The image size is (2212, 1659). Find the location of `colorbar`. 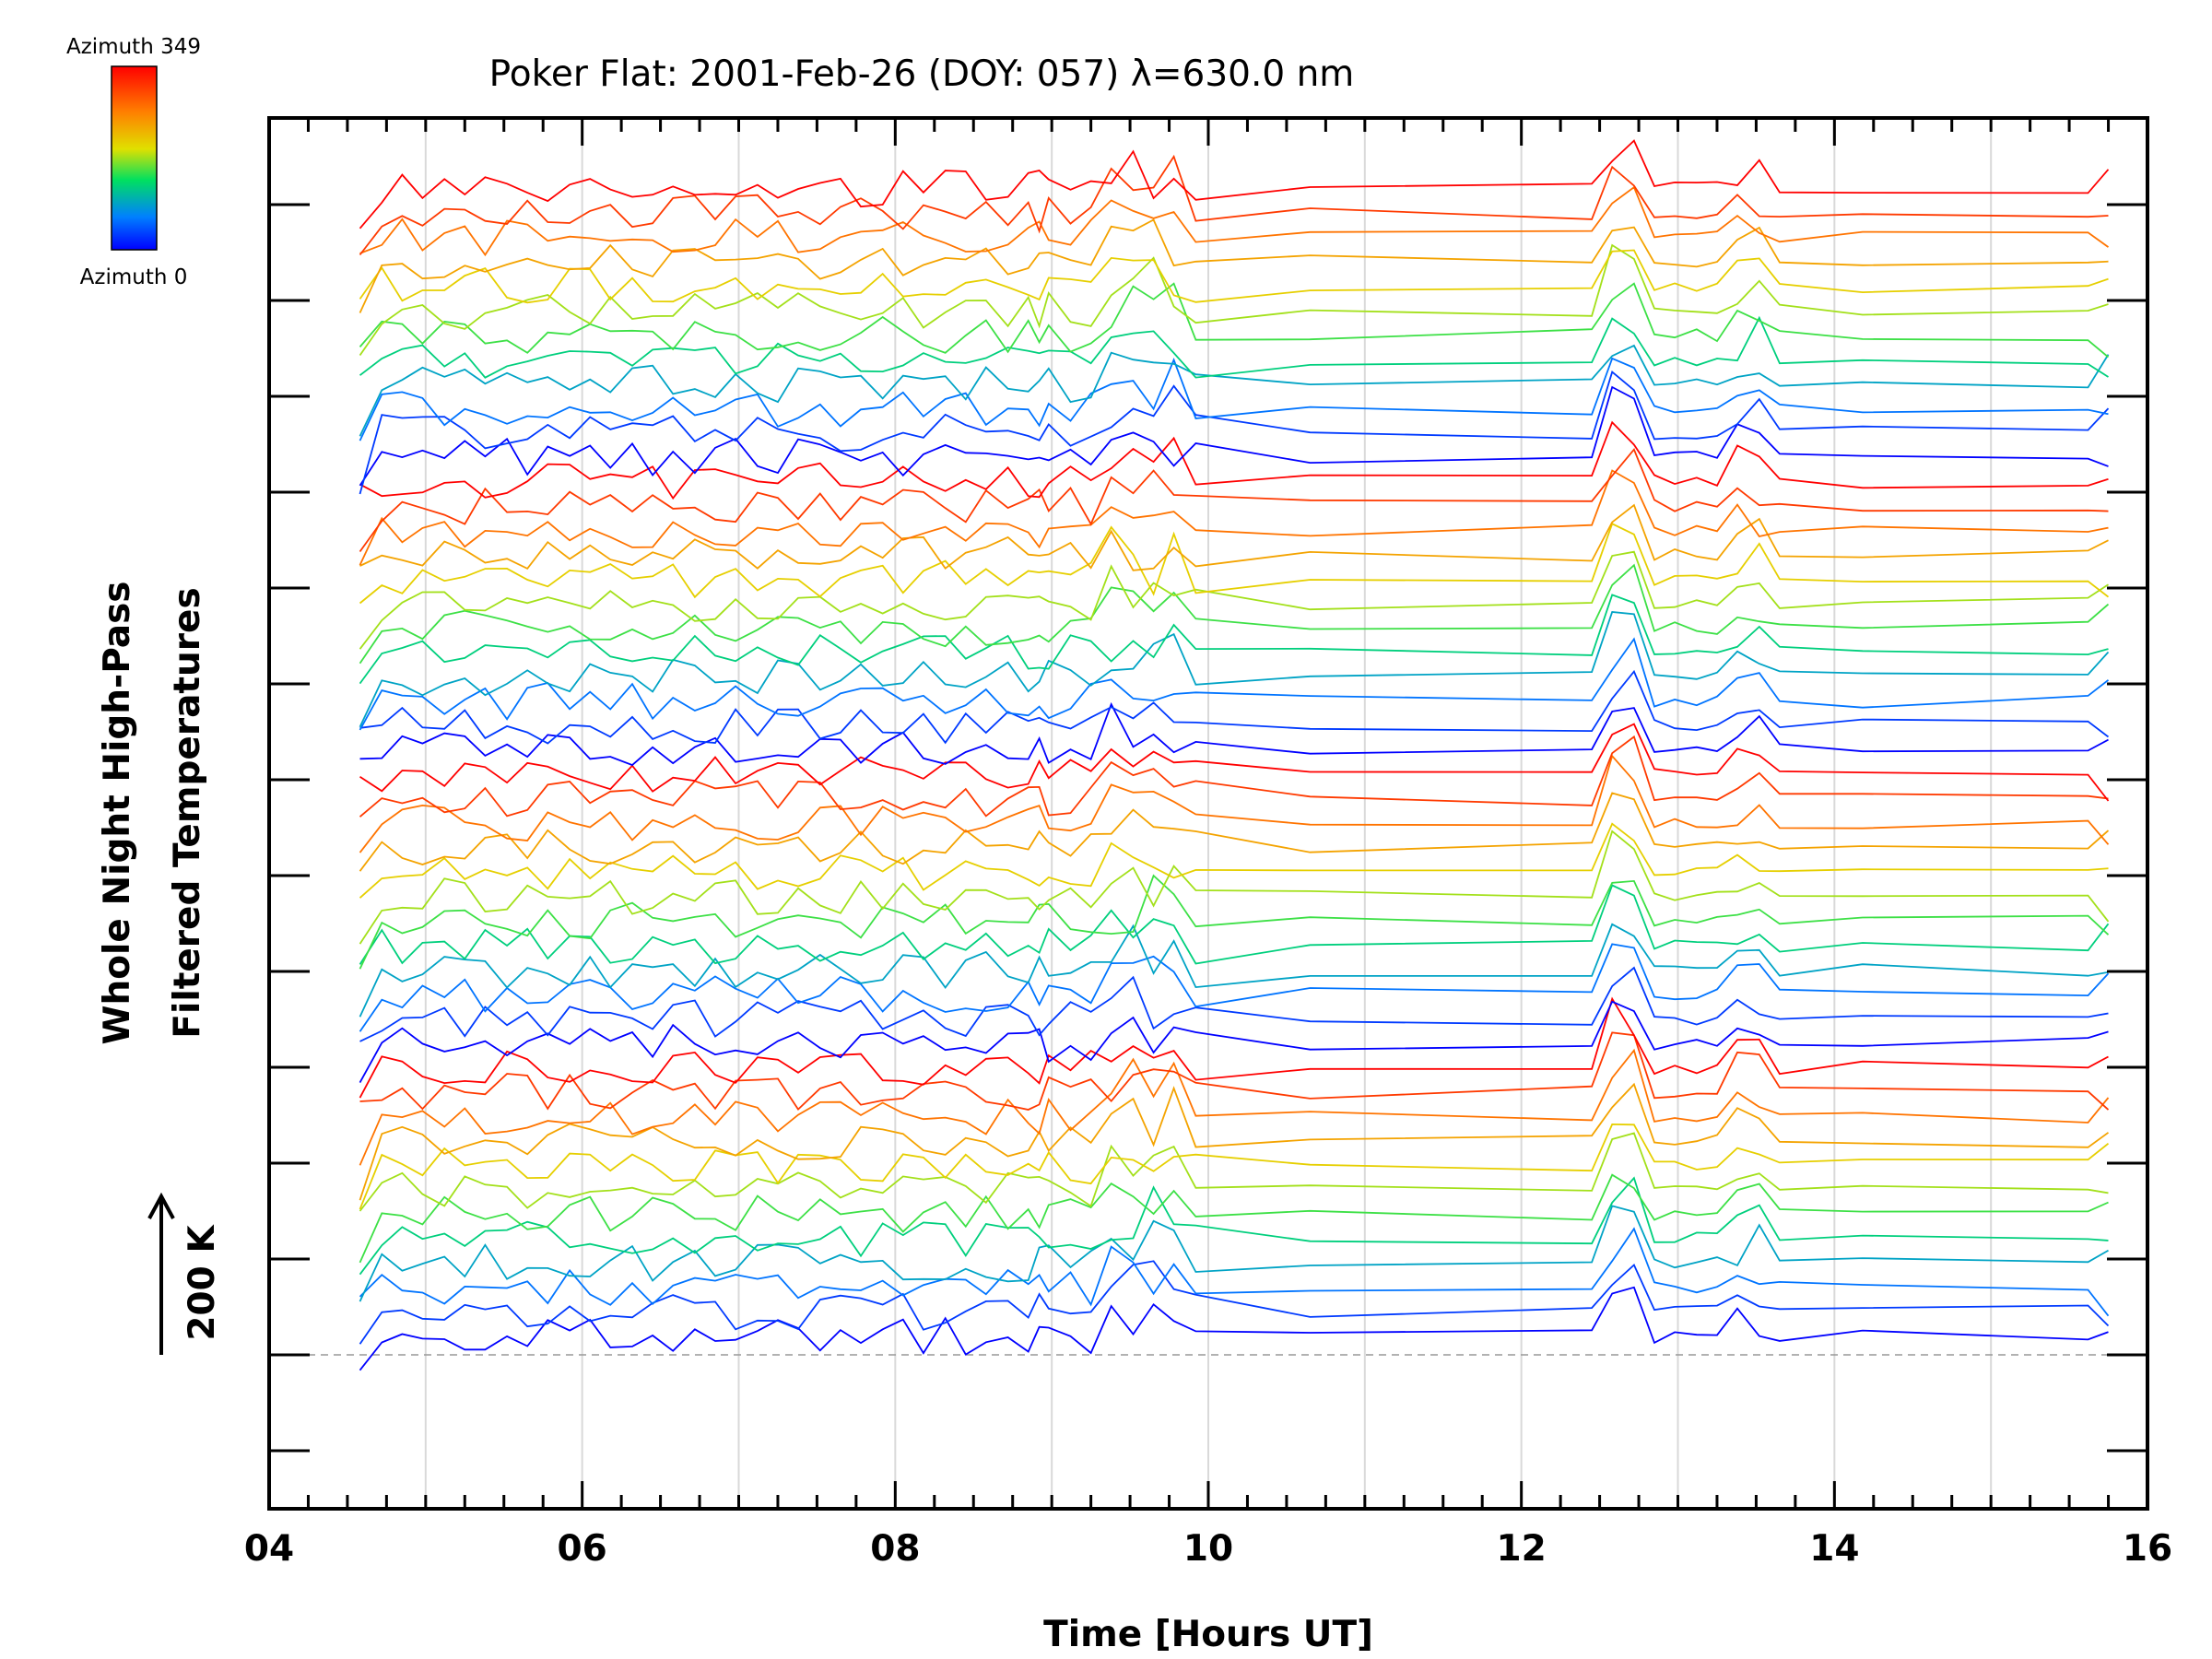

colorbar is located at coordinates (134, 158).